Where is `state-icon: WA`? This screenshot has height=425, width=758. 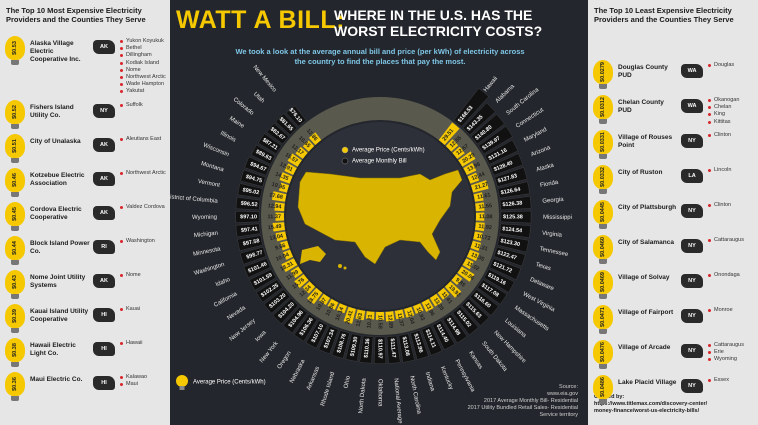 state-icon: WA is located at coordinates (692, 71).